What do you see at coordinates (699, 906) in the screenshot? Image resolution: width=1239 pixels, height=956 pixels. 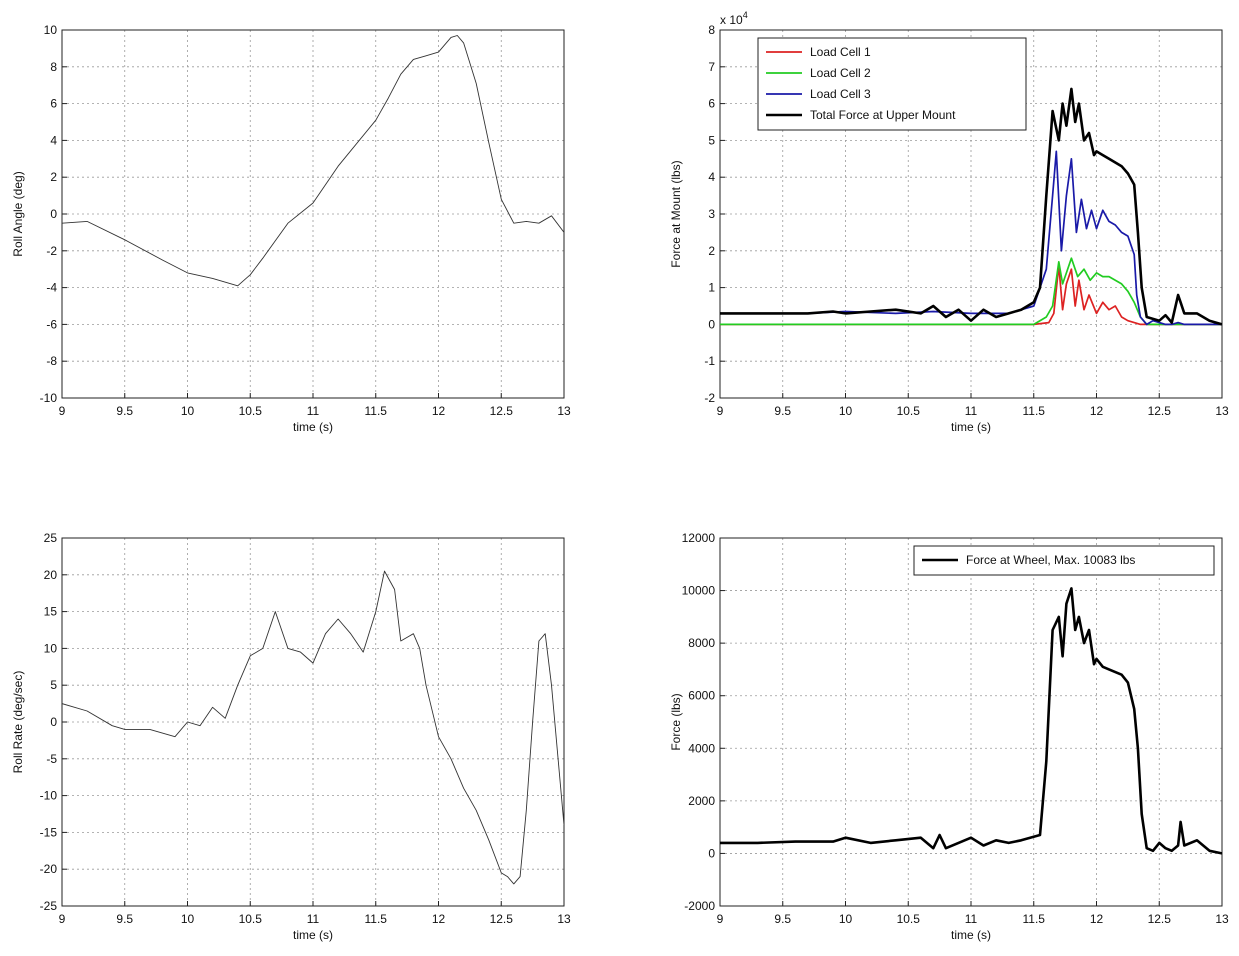 I see `y-tick-label: -2000` at bounding box center [699, 906].